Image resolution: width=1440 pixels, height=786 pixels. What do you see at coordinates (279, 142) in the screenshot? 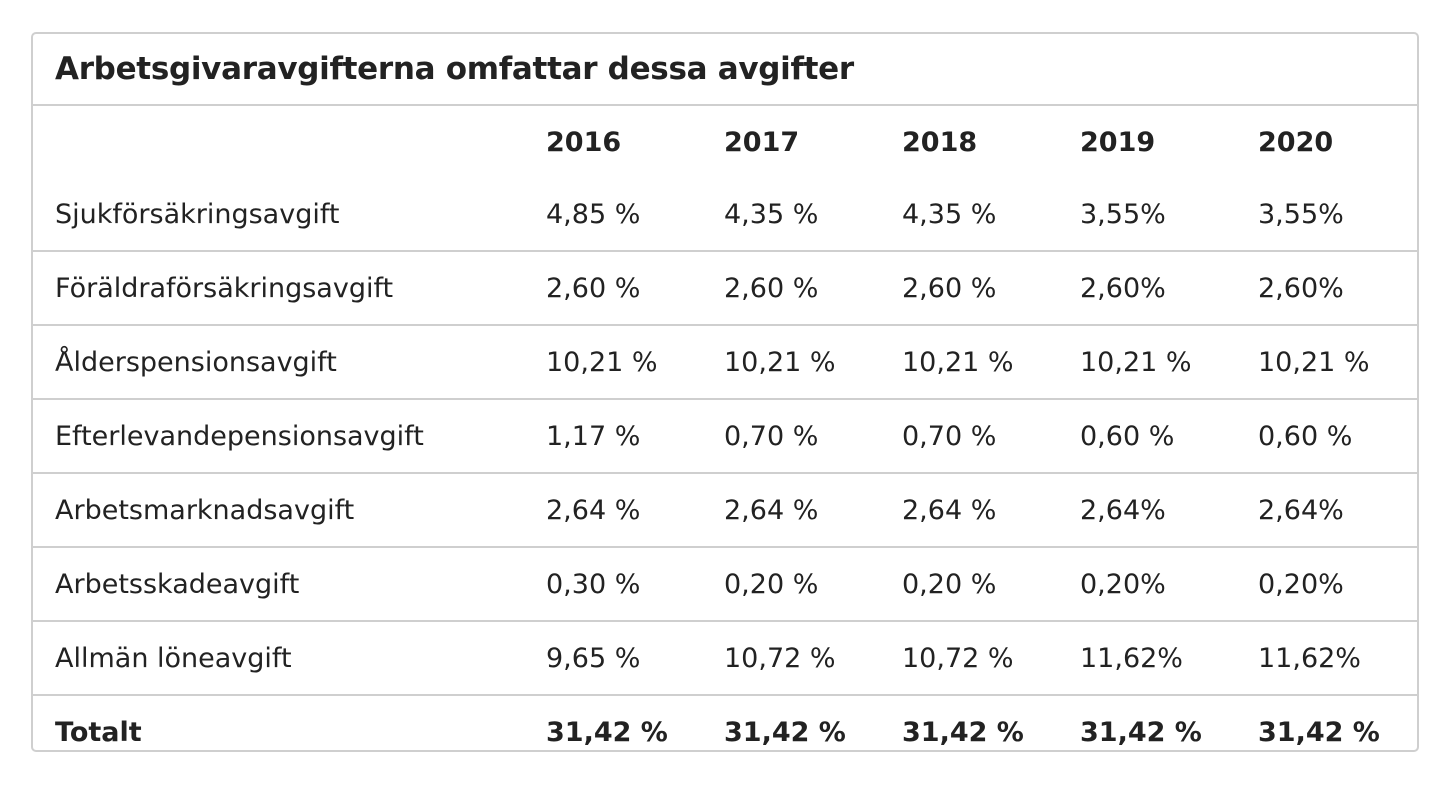
I see `header-label-cell` at bounding box center [279, 142].